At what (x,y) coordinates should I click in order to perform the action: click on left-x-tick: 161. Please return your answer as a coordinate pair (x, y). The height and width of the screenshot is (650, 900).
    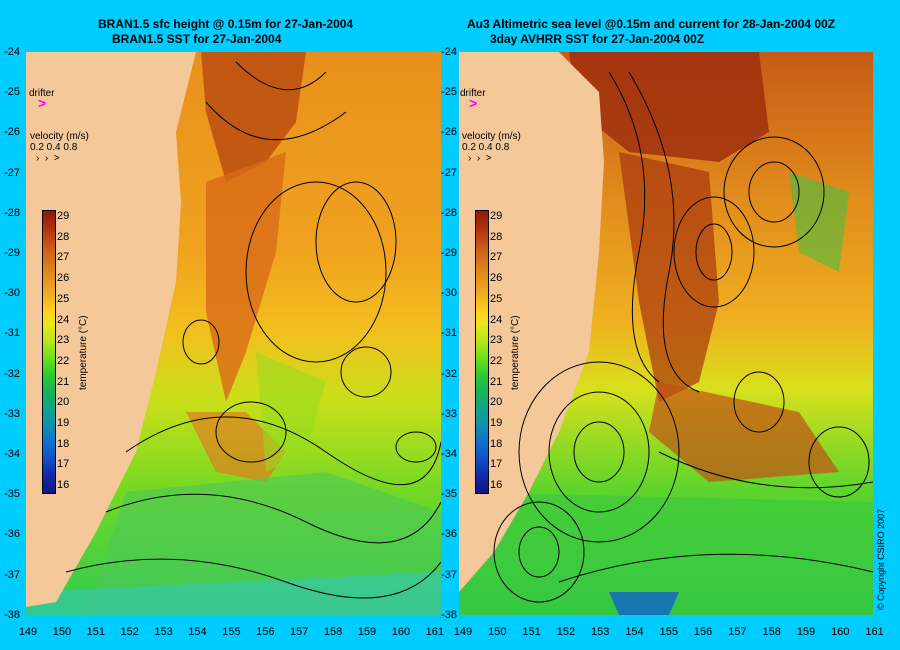
    Looking at the image, I should click on (434, 632).